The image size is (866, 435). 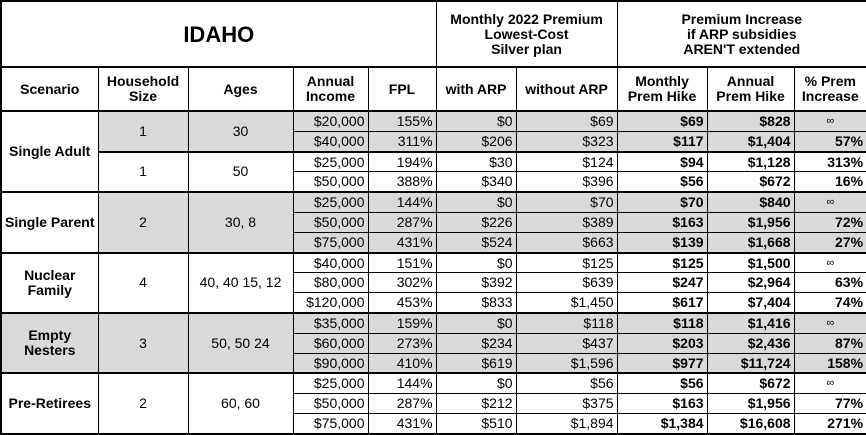 What do you see at coordinates (566, 161) in the screenshot?
I see `without-arp-cell: $124` at bounding box center [566, 161].